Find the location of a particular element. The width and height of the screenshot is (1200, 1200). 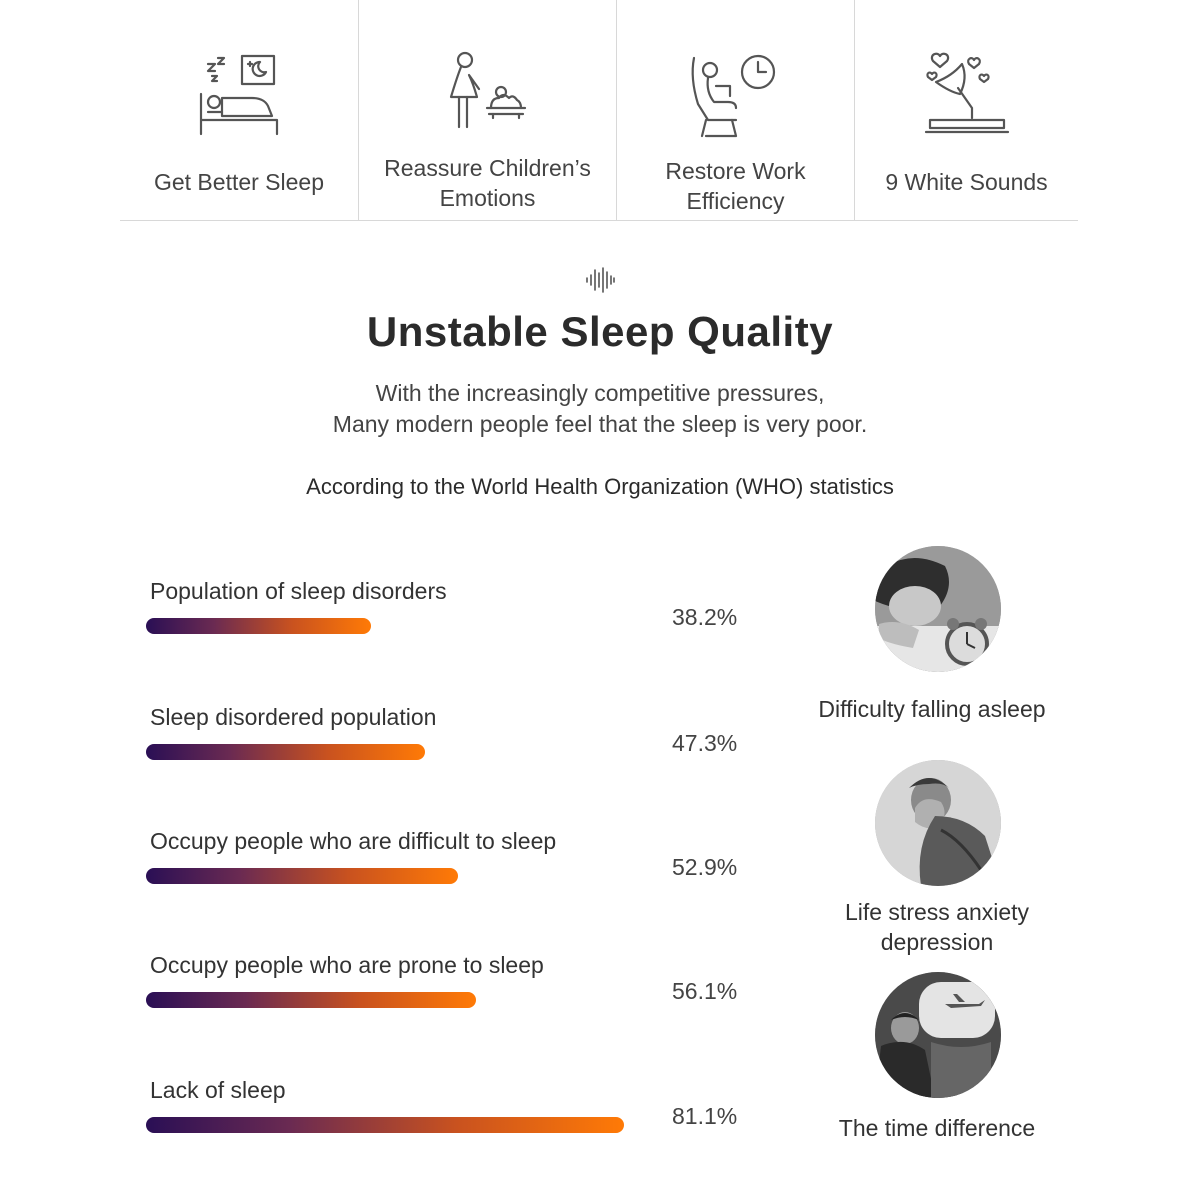

cause-label: Life stress anxiety depression is located at coordinates (937, 927).